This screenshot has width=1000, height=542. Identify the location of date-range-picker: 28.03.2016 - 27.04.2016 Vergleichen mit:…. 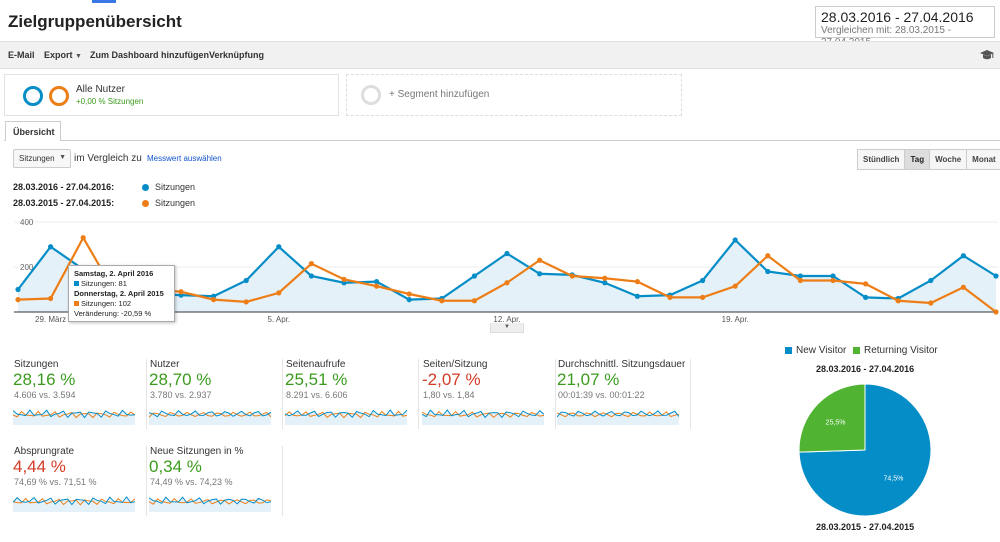
(905, 27).